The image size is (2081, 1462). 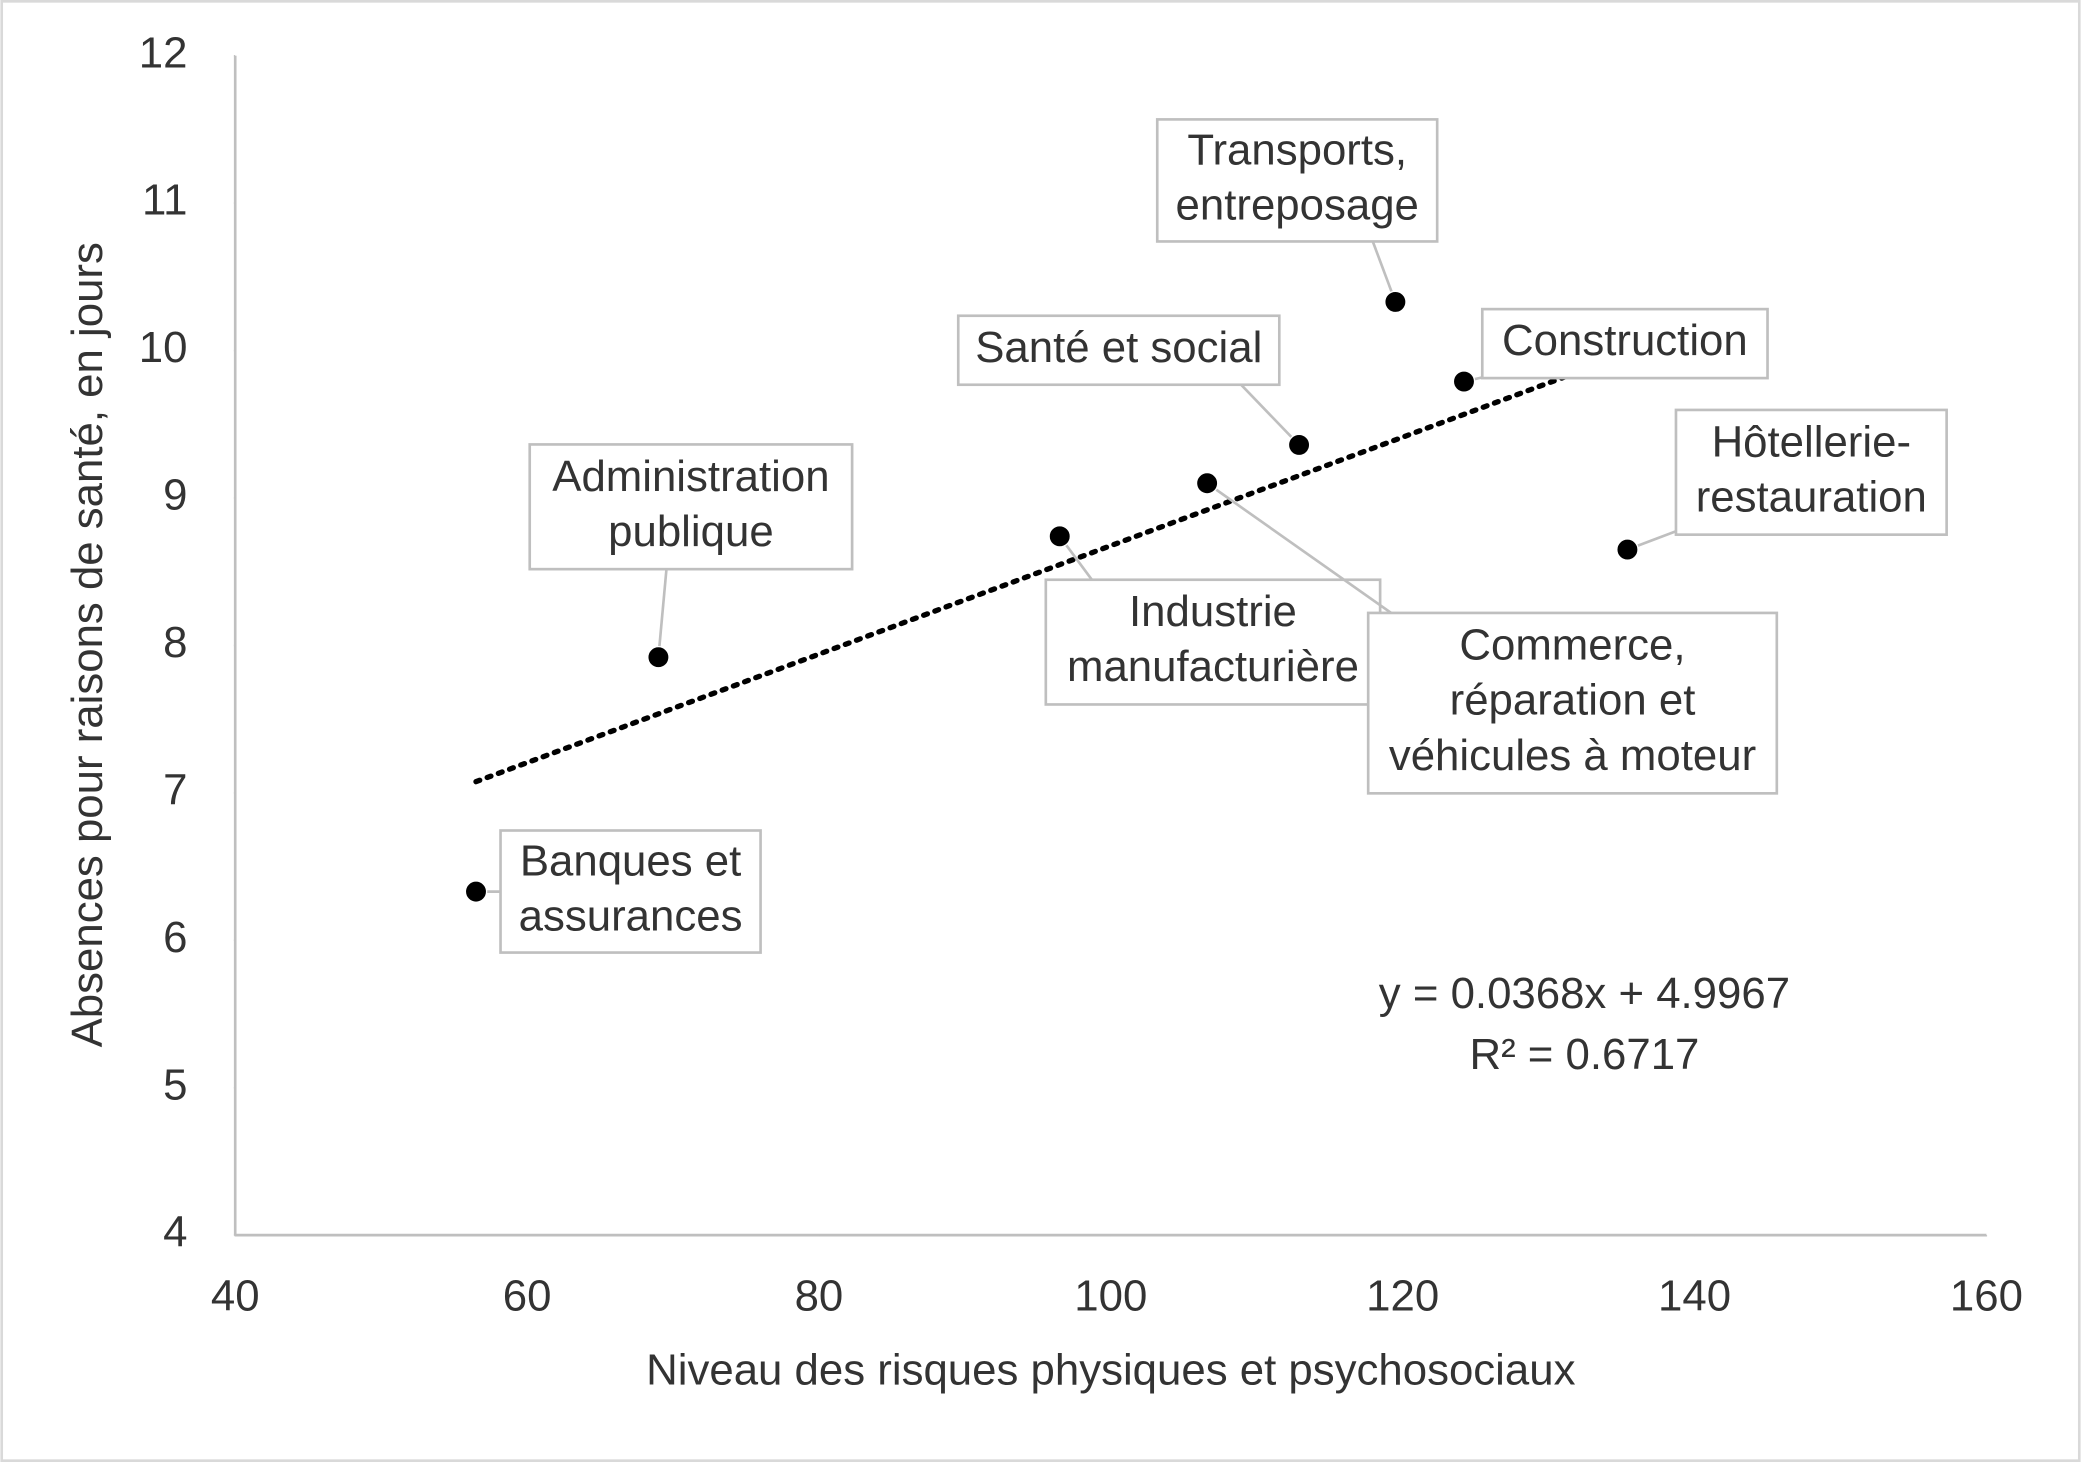 I want to click on y-tick-label: 5, so click(x=175, y=1084).